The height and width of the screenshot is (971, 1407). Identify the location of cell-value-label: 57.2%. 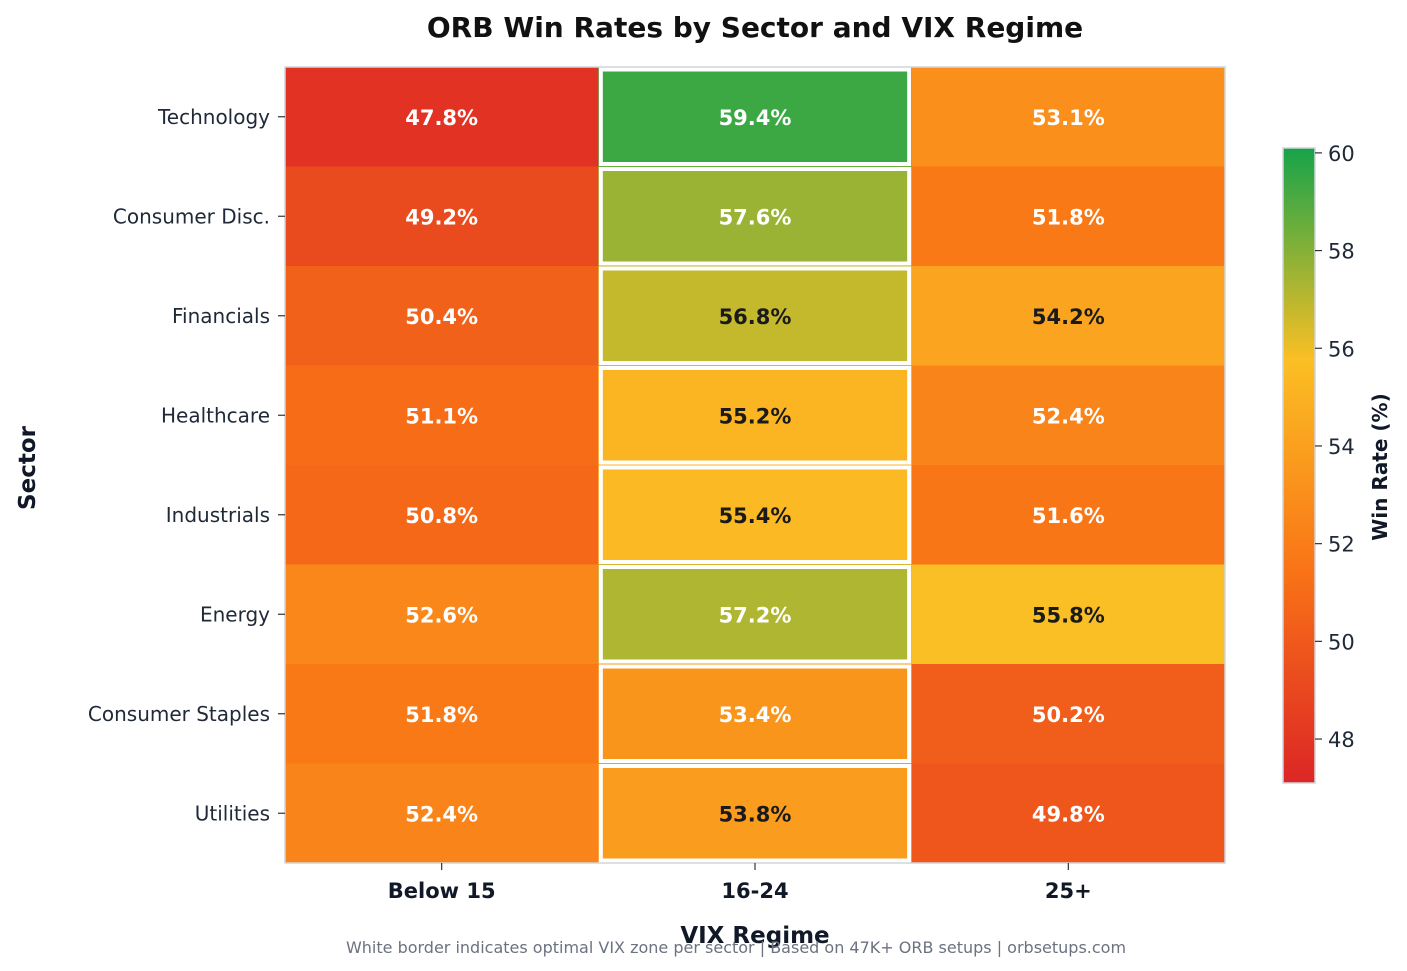
(755, 615).